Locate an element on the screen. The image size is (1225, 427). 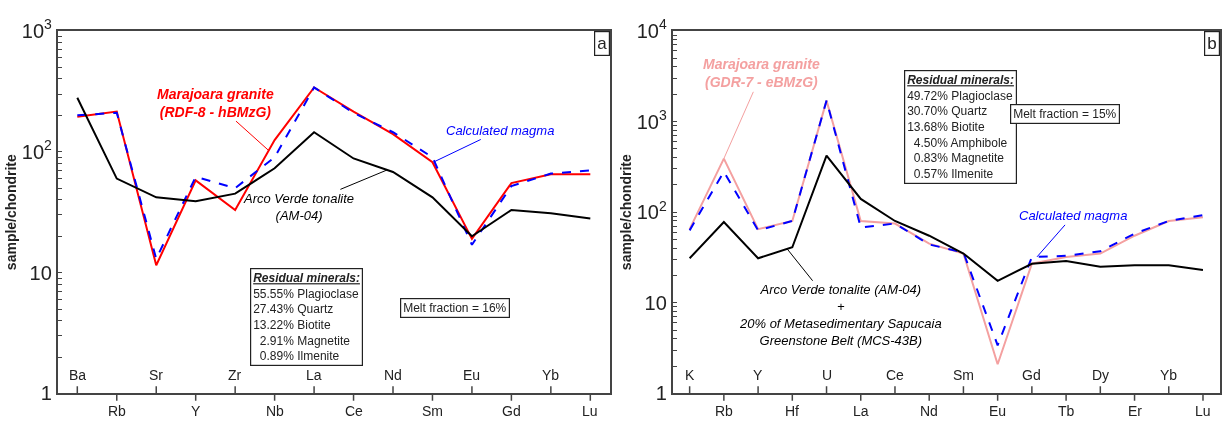
x-tick-label: U is located at coordinates (827, 375).